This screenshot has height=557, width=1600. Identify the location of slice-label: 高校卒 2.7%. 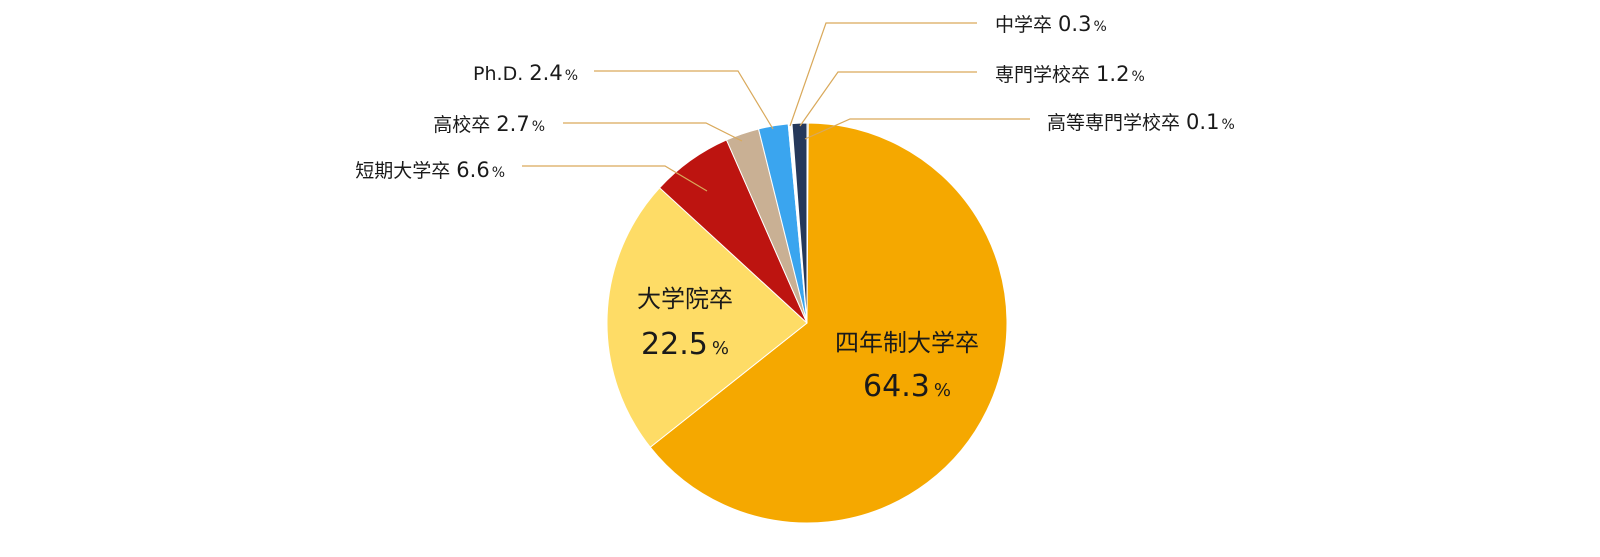
(489, 124).